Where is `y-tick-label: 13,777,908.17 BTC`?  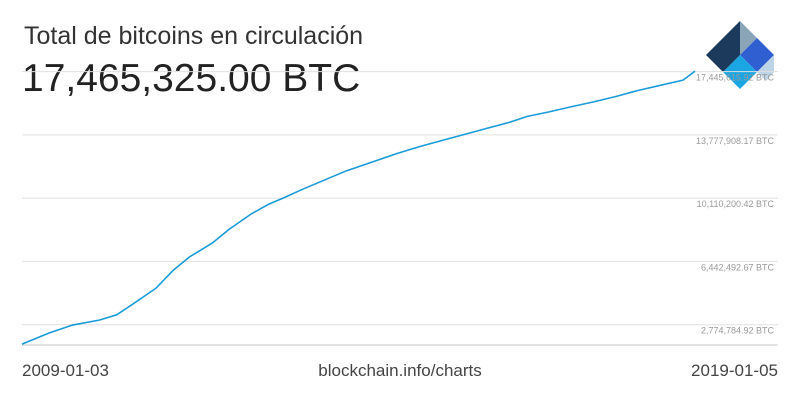
y-tick-label: 13,777,908.17 BTC is located at coordinates (735, 141).